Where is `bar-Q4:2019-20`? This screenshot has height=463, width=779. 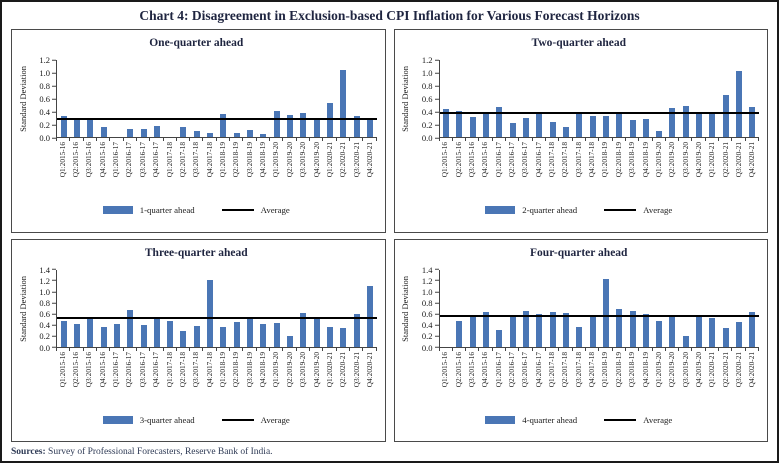
bar-Q4:2019-20 is located at coordinates (316, 333).